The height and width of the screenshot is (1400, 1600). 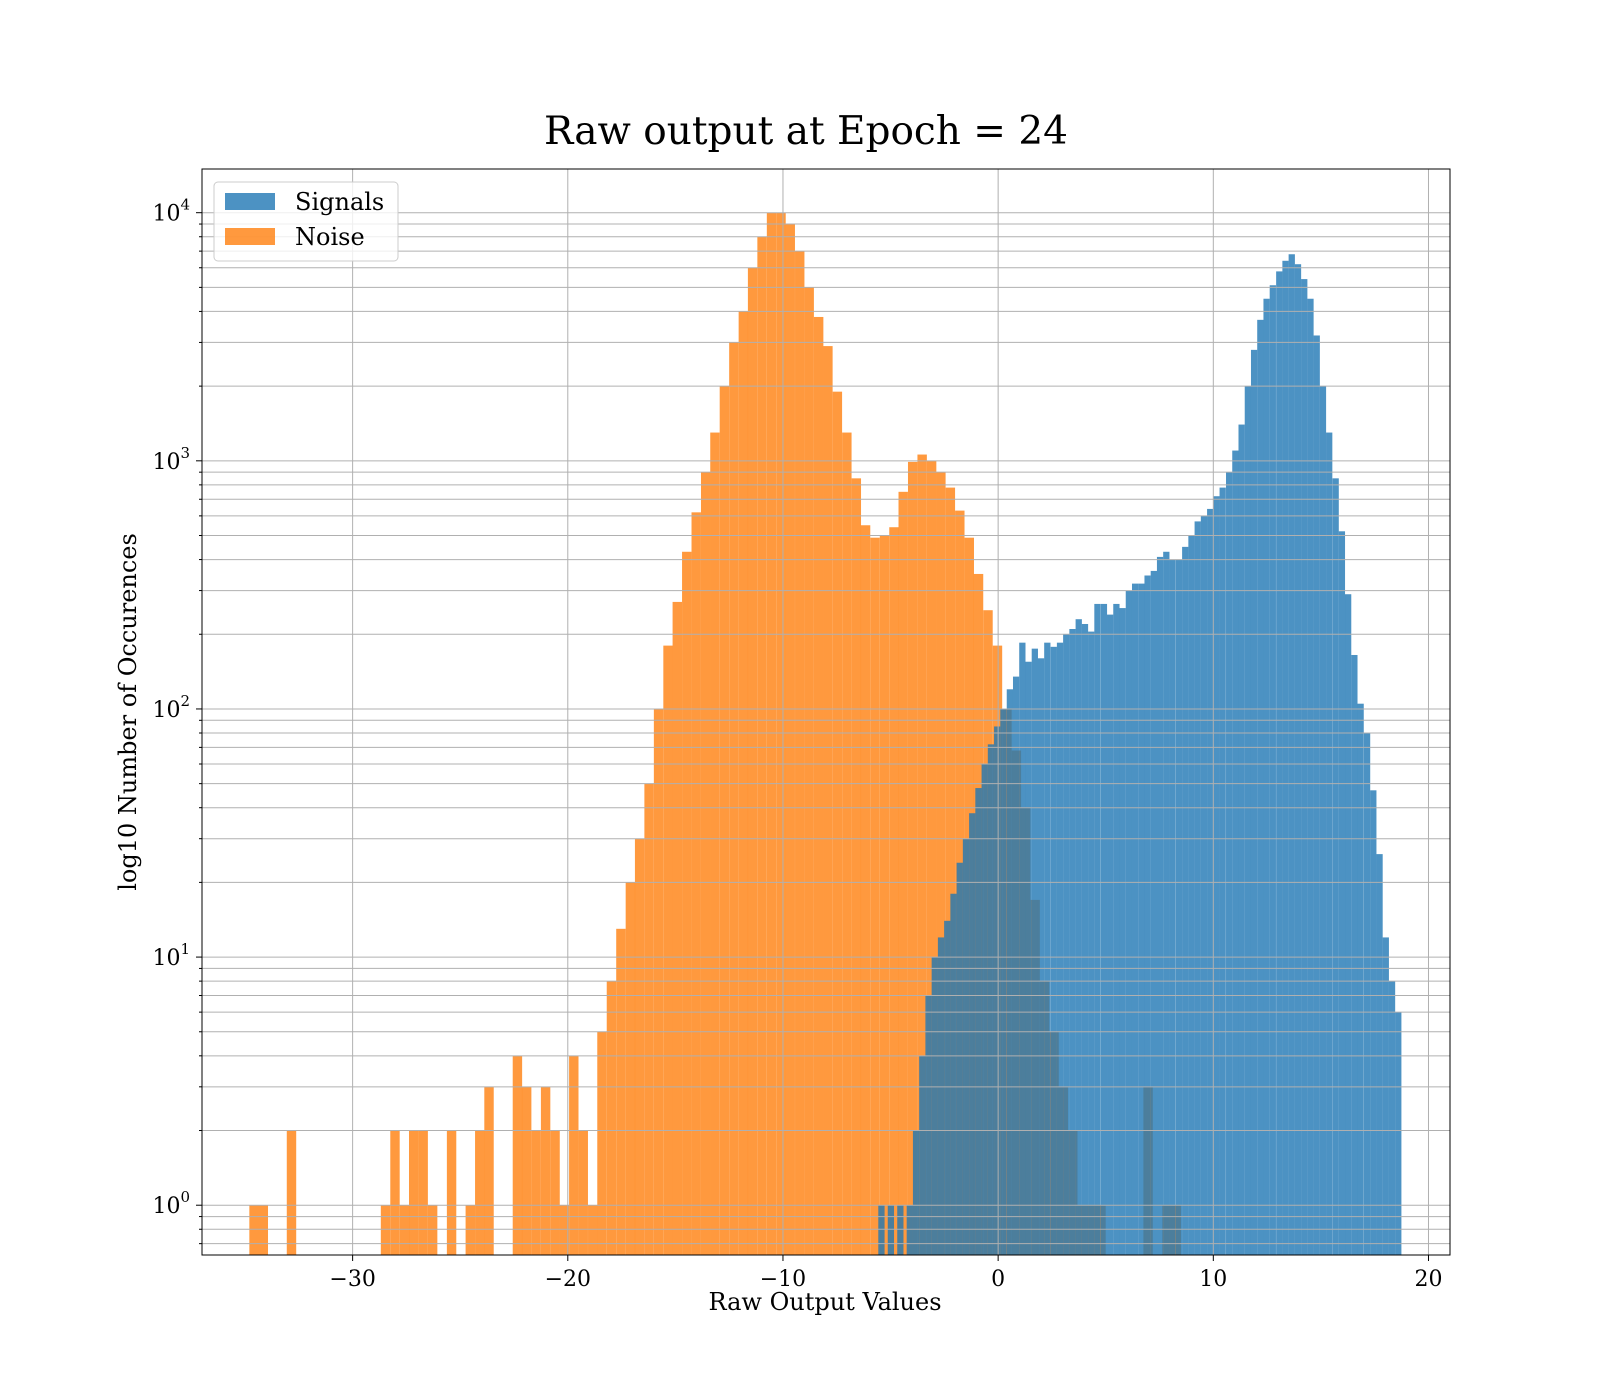 What do you see at coordinates (171, 211) in the screenshot?
I see `y-tick-label: 10⁴` at bounding box center [171, 211].